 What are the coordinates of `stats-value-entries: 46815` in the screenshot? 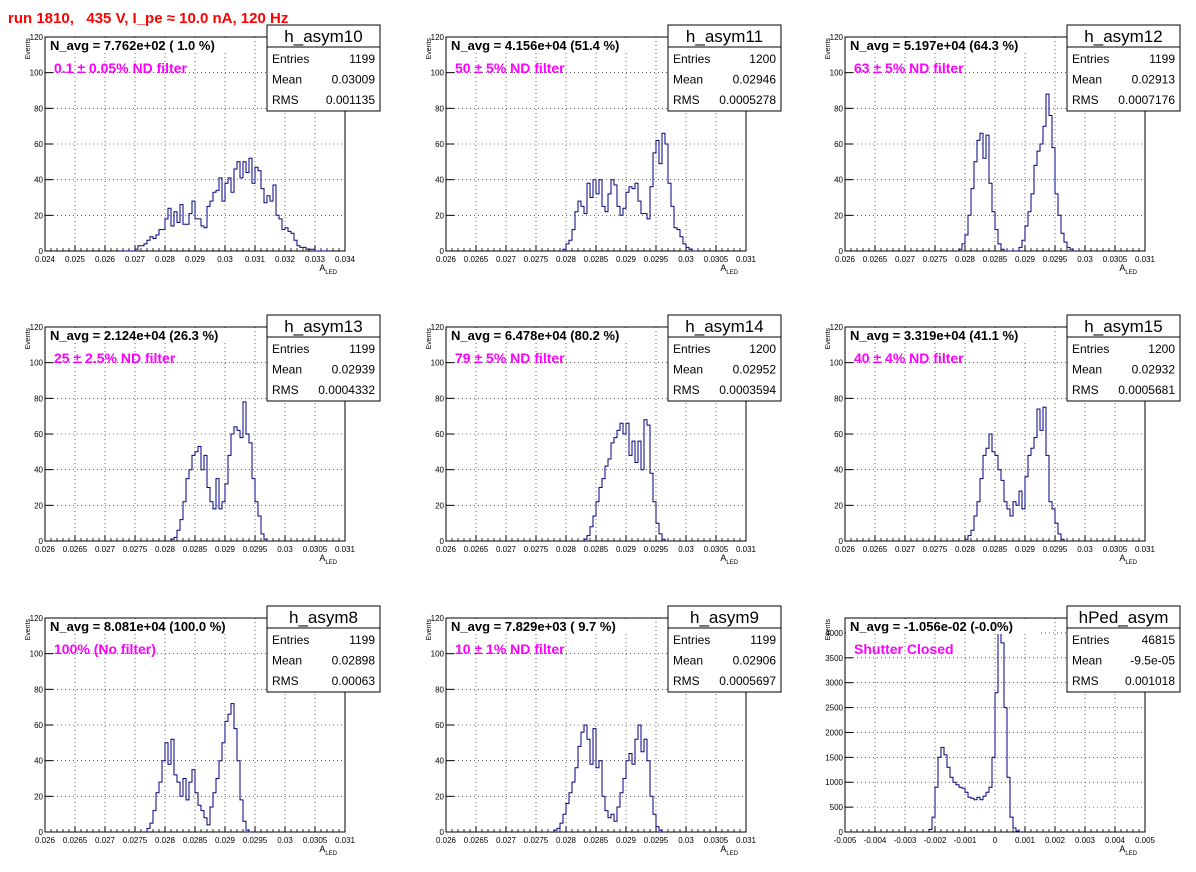 It's located at (1159, 640).